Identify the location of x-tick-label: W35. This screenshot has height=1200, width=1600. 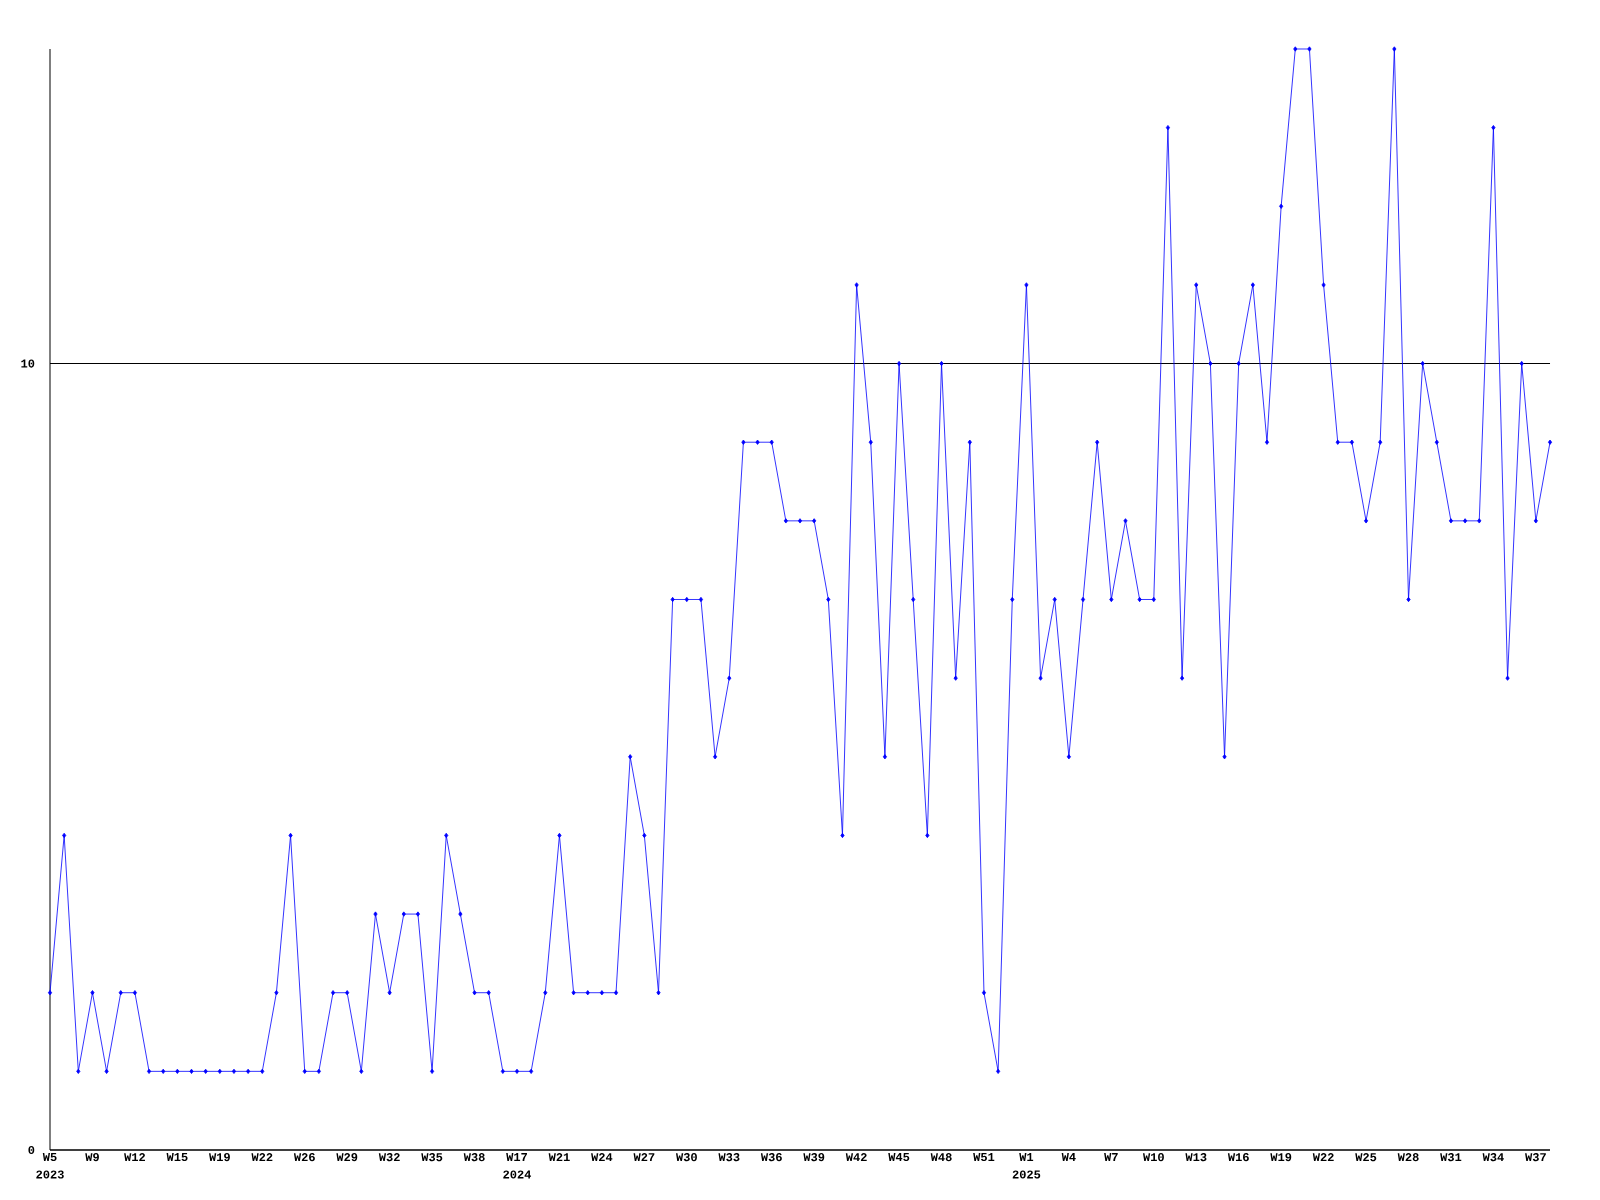
(432, 1157).